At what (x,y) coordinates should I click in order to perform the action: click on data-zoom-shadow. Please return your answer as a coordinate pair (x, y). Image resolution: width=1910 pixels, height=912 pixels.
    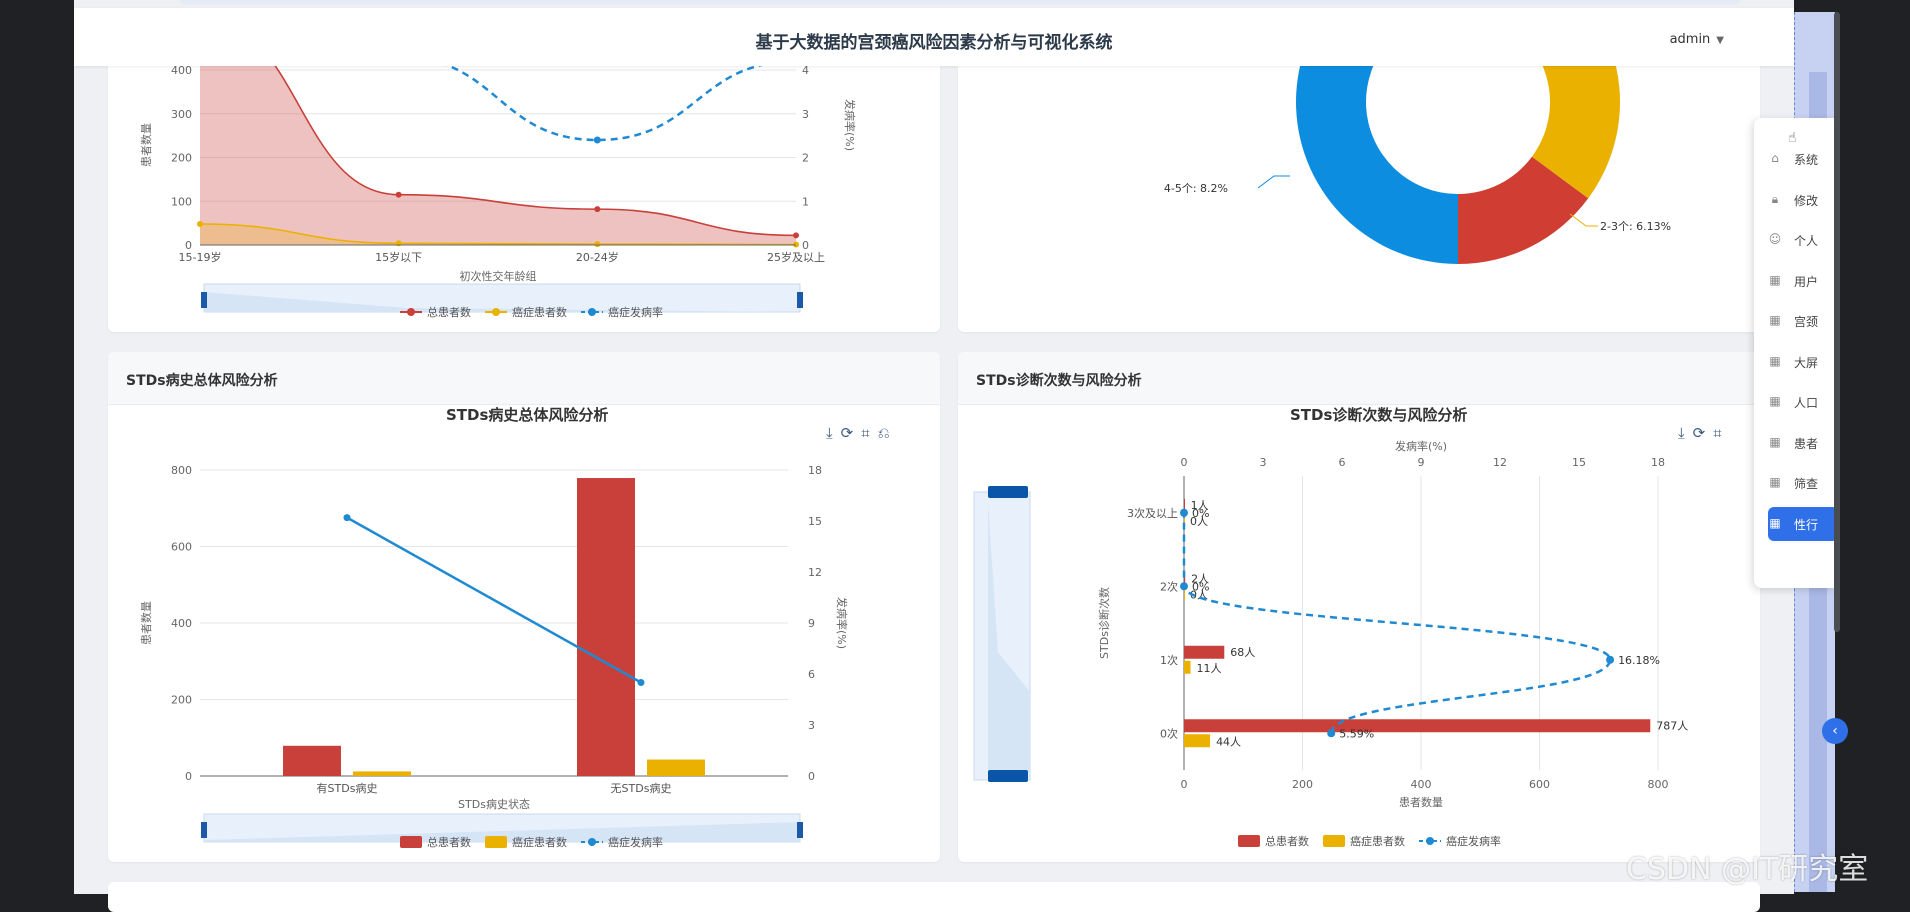
    Looking at the image, I should click on (502, 832).